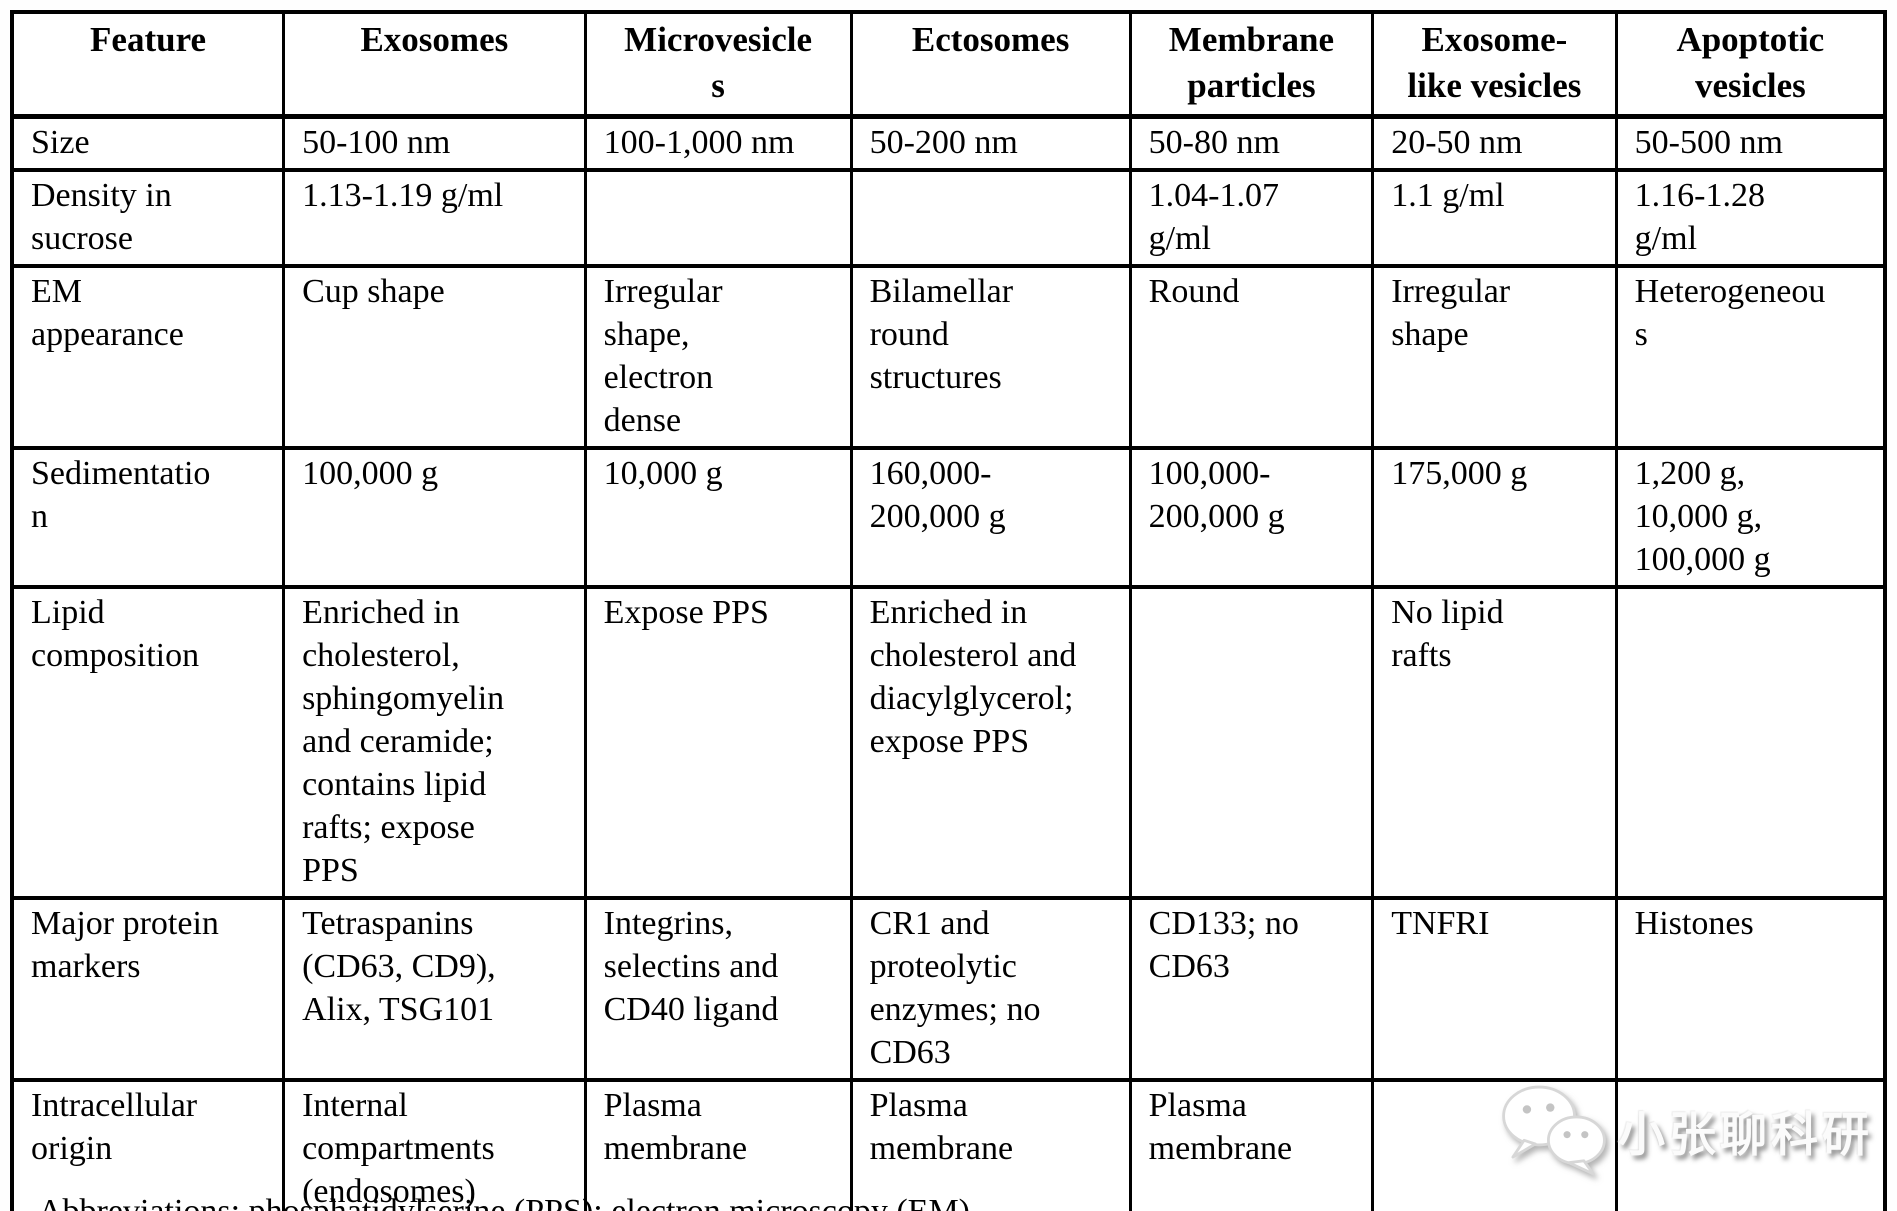 This screenshot has width=1897, height=1211. Describe the element at coordinates (718, 143) in the screenshot. I see `table-cell: 100-1,000 nm` at that location.